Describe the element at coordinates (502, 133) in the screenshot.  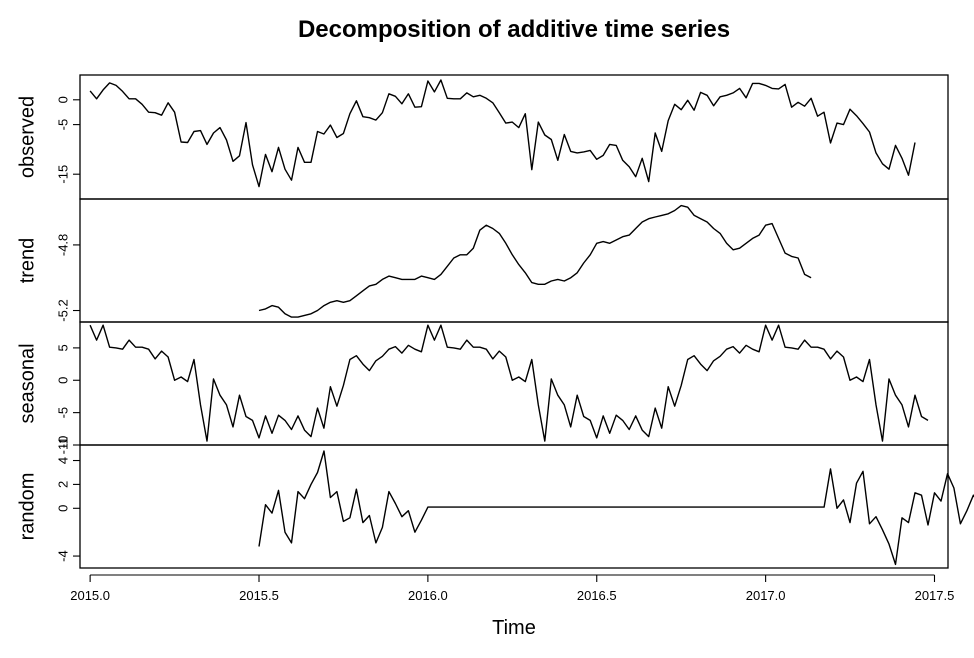
I see `series-line-observed` at that location.